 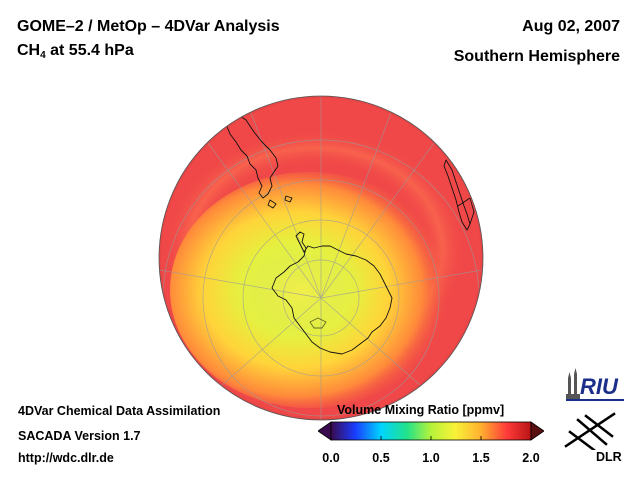 I want to click on dlr-logo, so click(x=590, y=431).